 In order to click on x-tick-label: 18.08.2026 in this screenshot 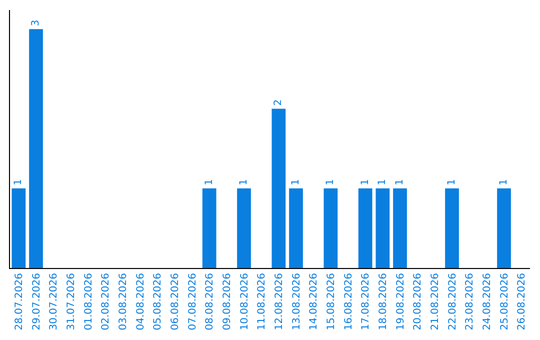, I will do `click(383, 301)`.